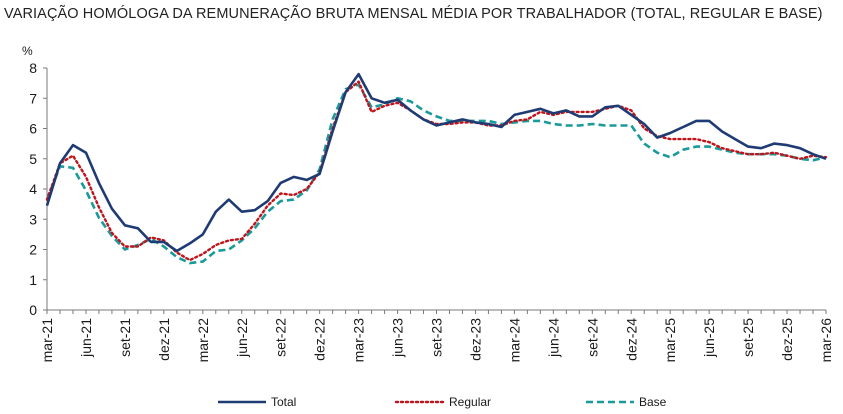  Describe the element at coordinates (33, 280) in the screenshot. I see `y-tick-label: 1` at that location.